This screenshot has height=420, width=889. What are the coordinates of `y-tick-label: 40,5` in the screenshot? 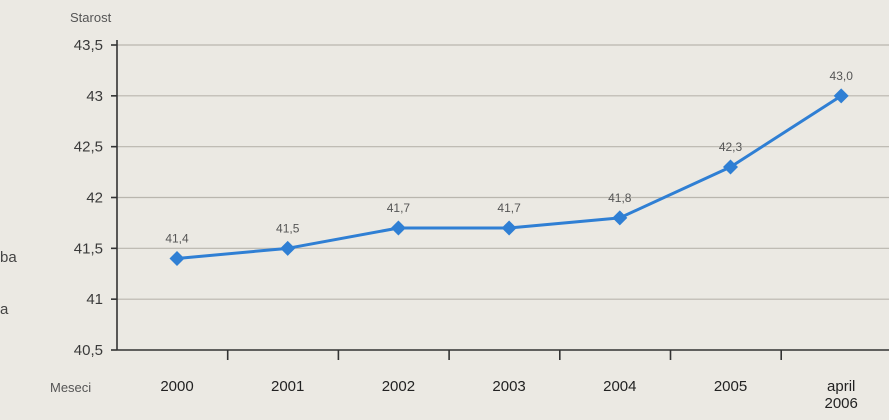 It's located at (88, 350).